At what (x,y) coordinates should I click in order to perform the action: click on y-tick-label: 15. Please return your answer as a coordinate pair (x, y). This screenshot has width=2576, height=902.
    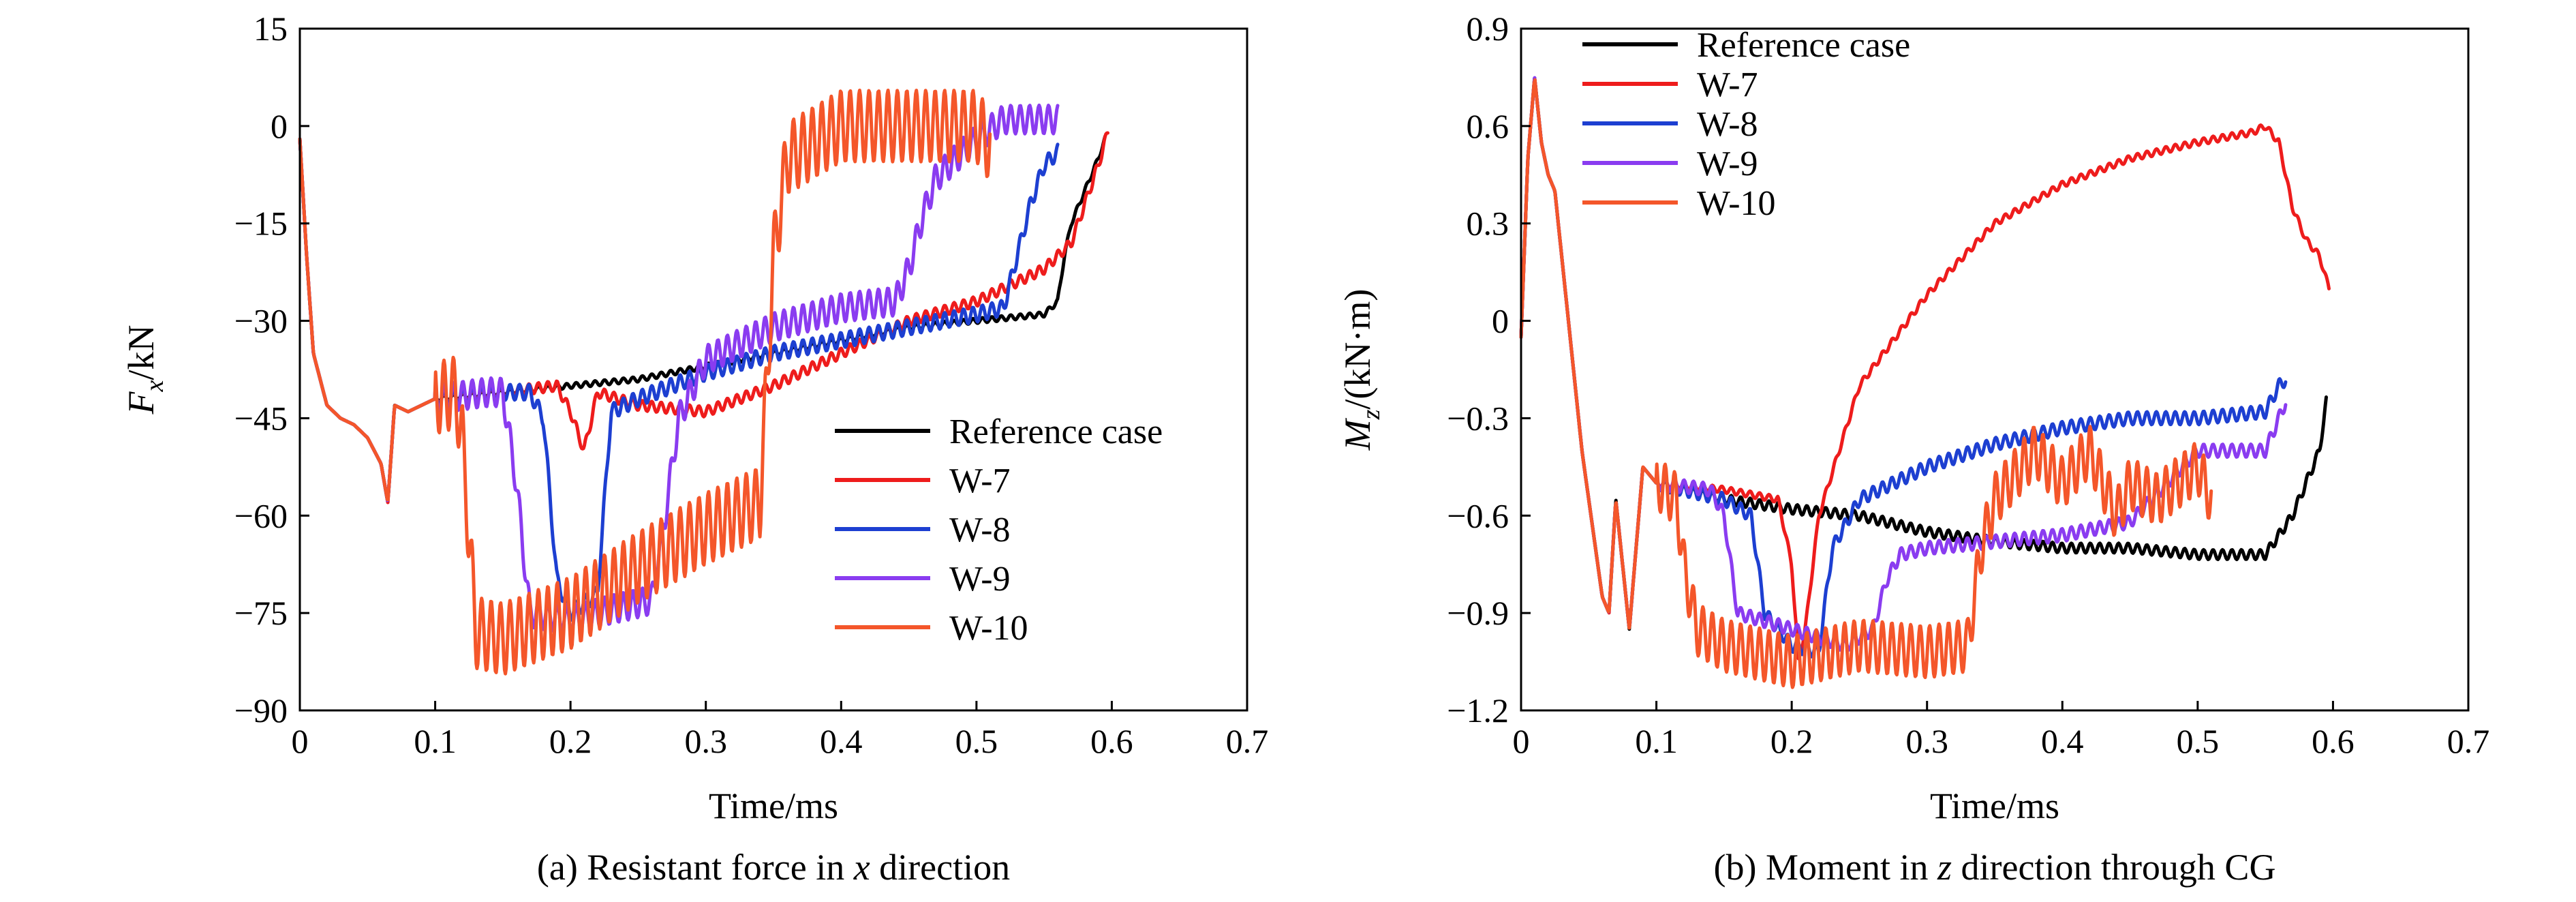
    Looking at the image, I should click on (271, 29).